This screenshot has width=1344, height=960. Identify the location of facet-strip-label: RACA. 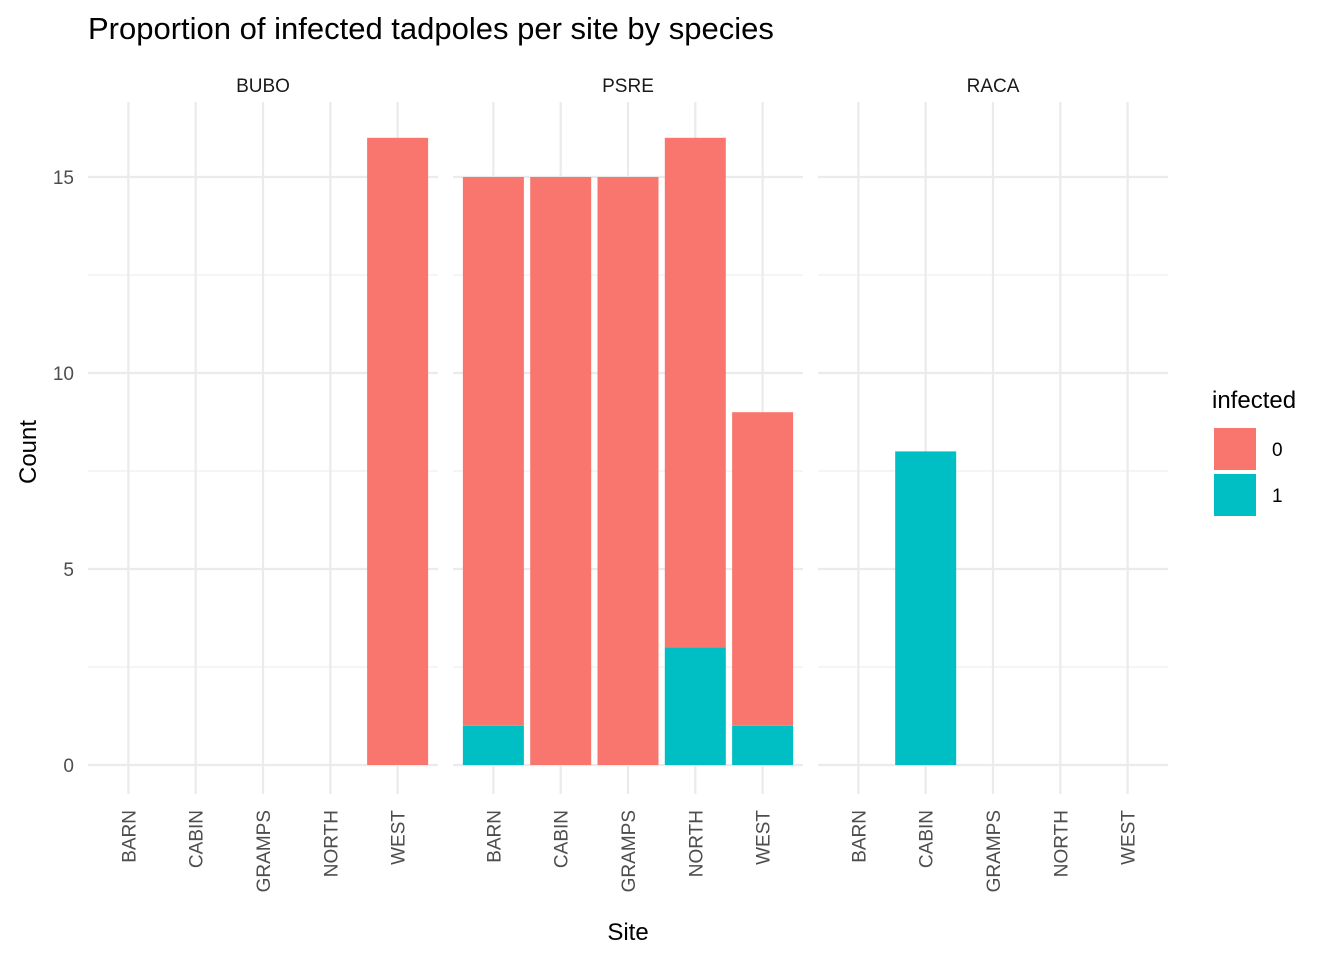
(993, 86).